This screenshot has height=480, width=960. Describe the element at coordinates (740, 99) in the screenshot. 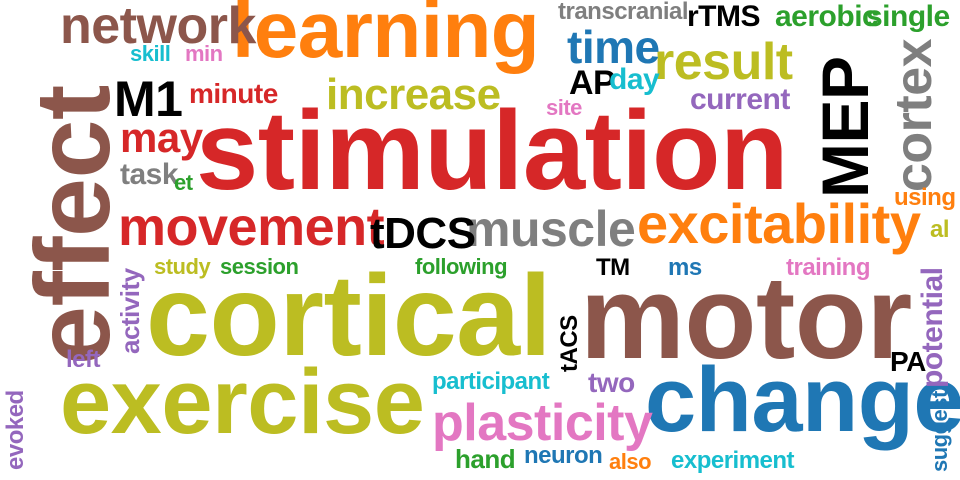

I see `word-current: current` at that location.